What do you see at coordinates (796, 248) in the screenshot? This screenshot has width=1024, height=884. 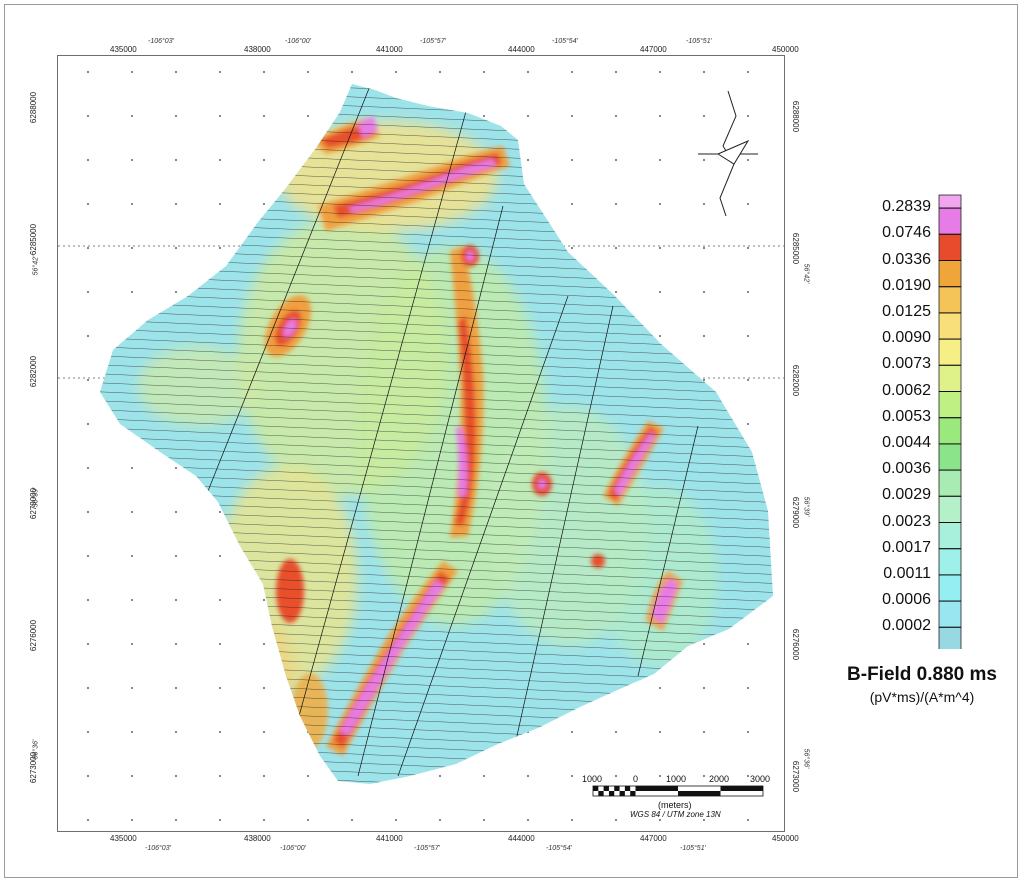 I see `north-right-2: 6285000` at bounding box center [796, 248].